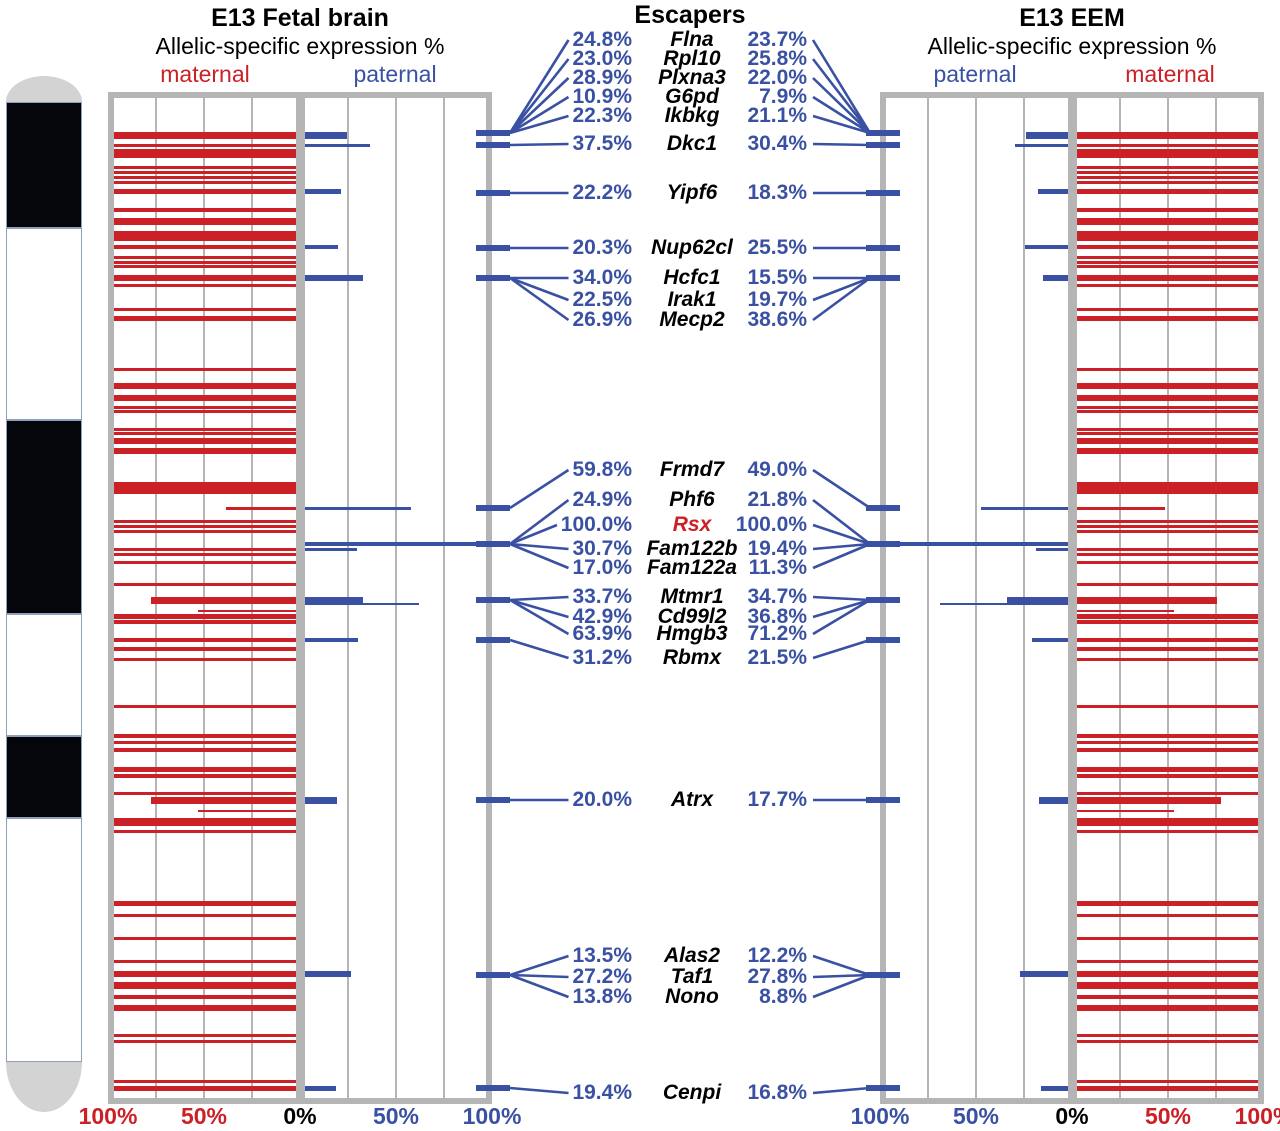  Describe the element at coordinates (640, 193) in the screenshot. I see `escaper-row-yipf6: 22.2% Yipf6 18.3%` at that location.